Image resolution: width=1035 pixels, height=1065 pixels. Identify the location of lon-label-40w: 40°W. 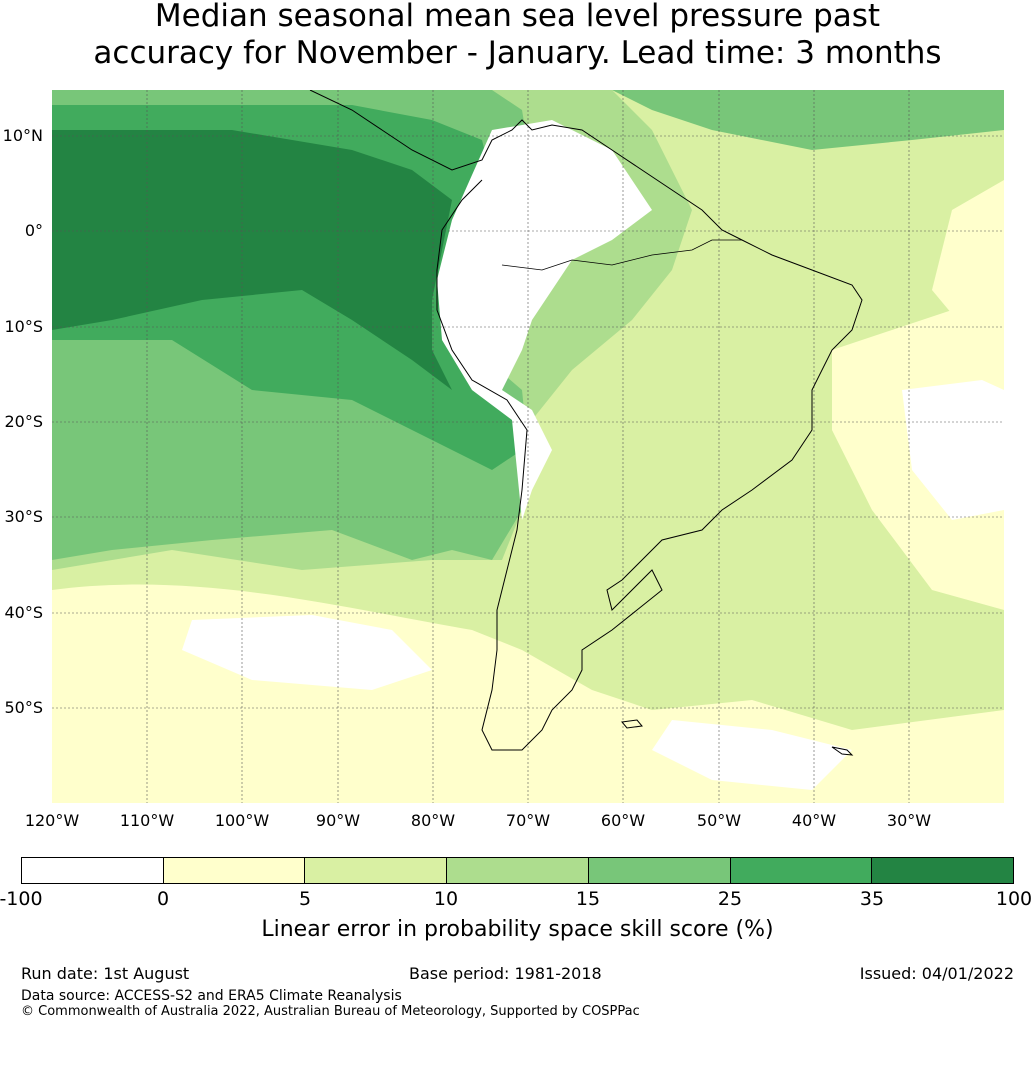
(814, 820).